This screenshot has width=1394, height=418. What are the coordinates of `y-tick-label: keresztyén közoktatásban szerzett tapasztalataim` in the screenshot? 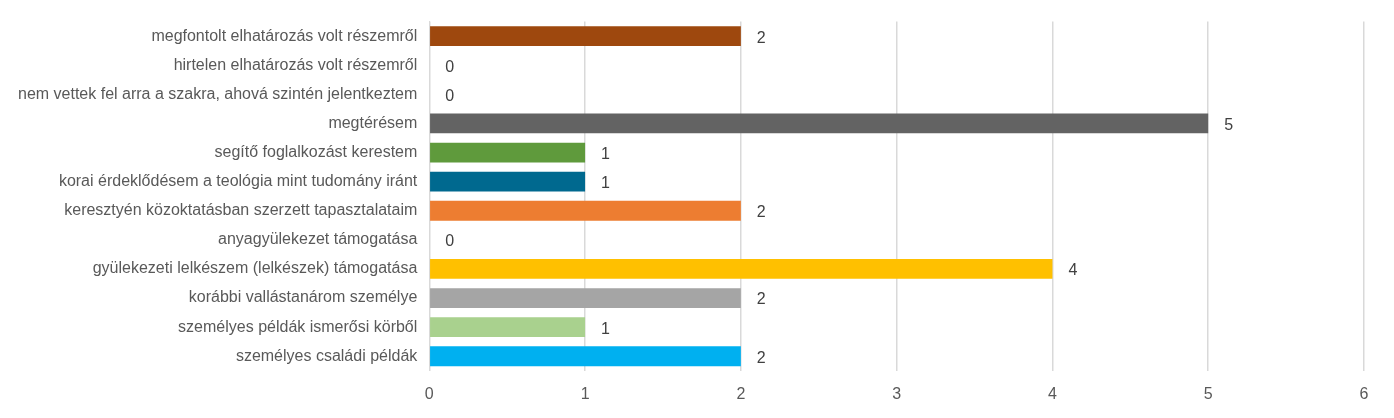 It's located at (241, 210).